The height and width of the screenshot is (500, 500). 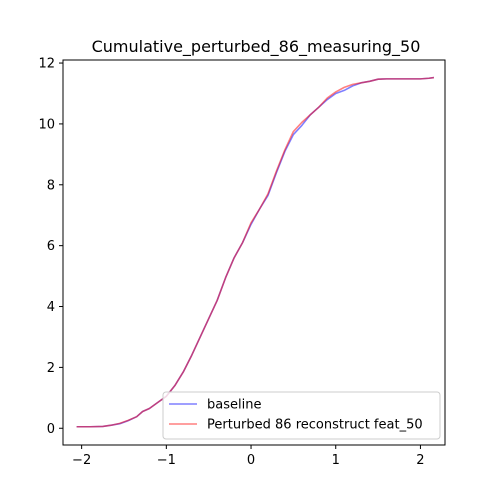 I want to click on y-tick-label: 4, so click(x=51, y=307).